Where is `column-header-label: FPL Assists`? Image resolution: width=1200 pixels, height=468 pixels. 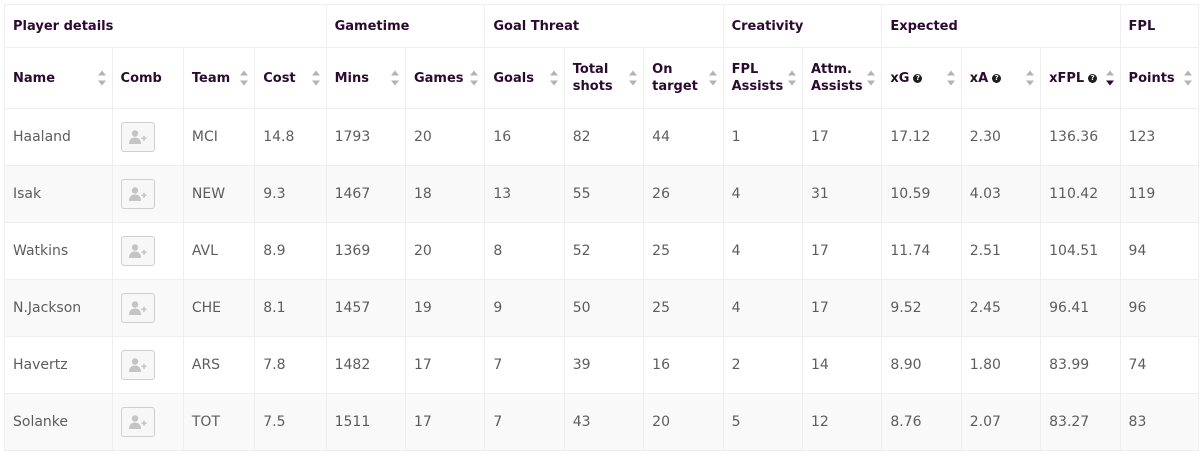
column-header-label: FPL Assists is located at coordinates (757, 78).